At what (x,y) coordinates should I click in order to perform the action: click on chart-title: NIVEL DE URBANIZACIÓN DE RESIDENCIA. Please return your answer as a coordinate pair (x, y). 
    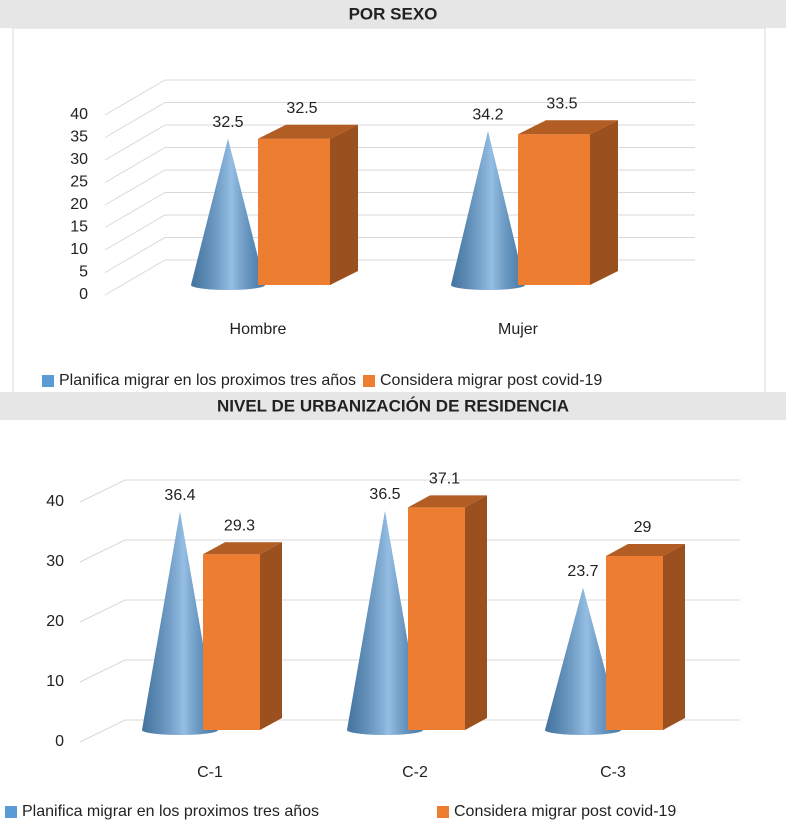
    Looking at the image, I should click on (393, 405).